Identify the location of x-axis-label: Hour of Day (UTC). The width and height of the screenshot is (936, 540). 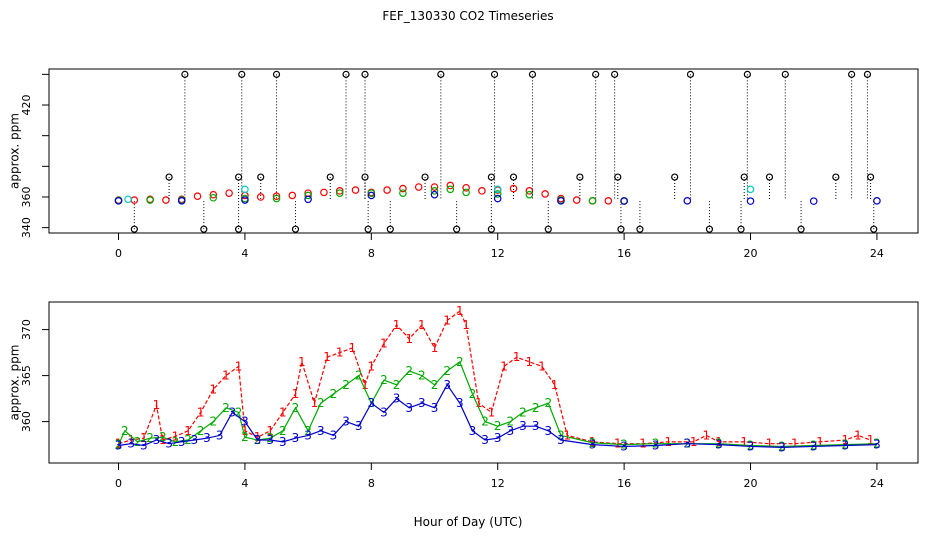
(468, 522).